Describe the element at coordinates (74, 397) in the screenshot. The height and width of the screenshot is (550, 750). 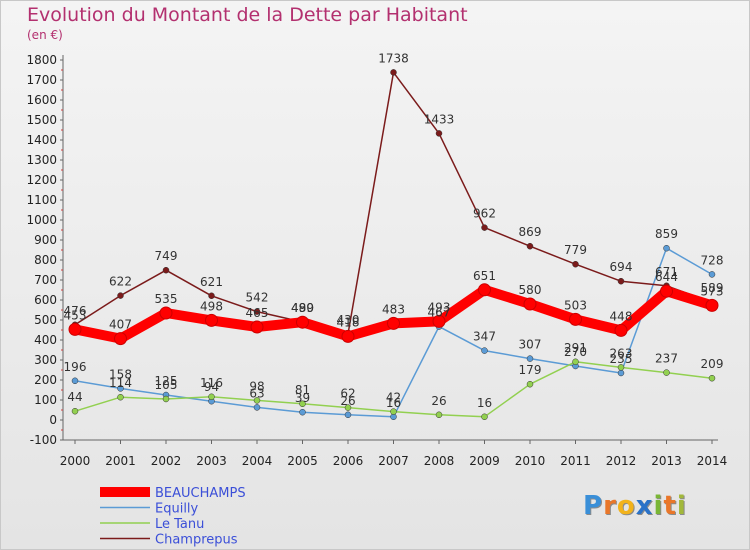
I see `data-label: 44` at that location.